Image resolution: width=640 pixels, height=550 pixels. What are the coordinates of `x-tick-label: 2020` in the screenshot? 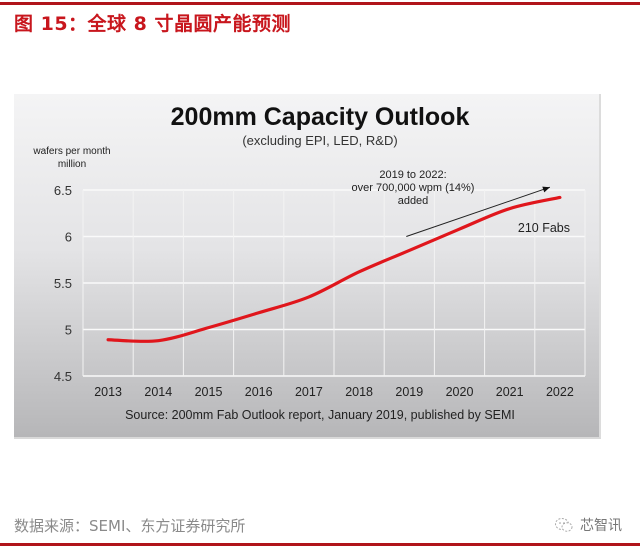 It's located at (460, 392).